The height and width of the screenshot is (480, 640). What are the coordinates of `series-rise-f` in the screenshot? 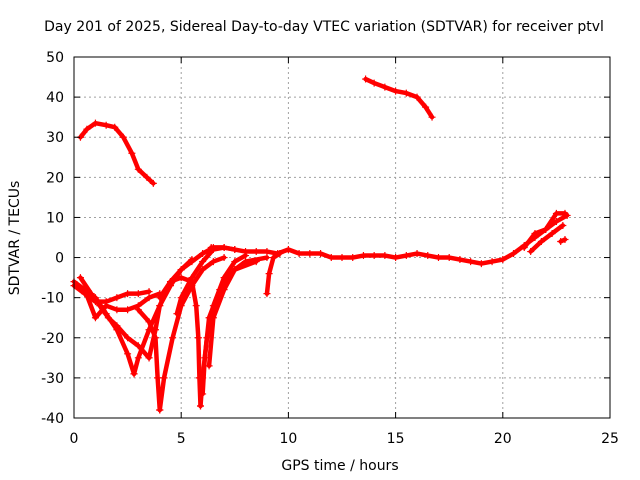 It's located at (238, 312).